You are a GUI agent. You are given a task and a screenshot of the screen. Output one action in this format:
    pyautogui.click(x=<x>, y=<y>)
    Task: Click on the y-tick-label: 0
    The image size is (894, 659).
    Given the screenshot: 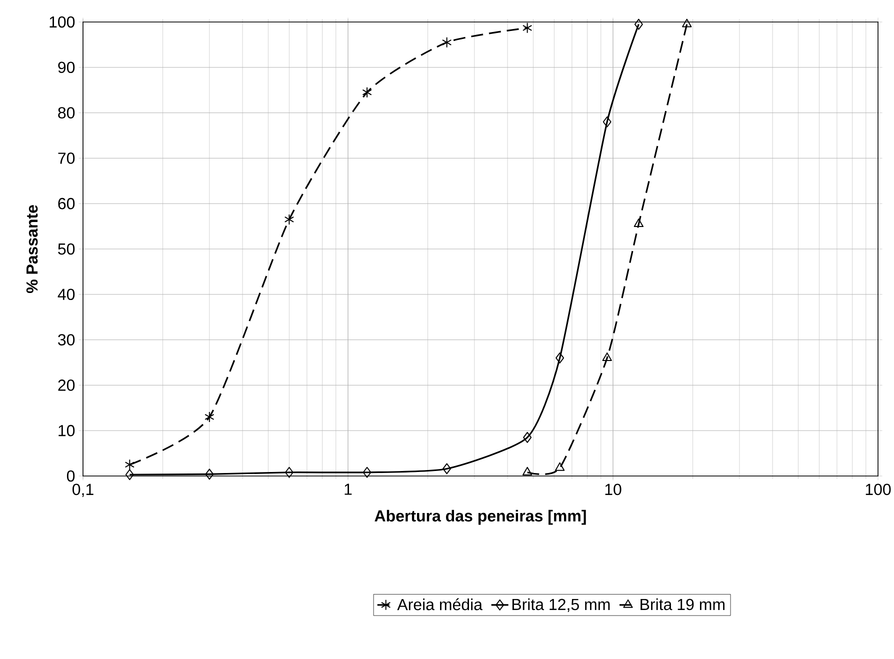 What is the action you would take?
    pyautogui.click(x=70, y=476)
    